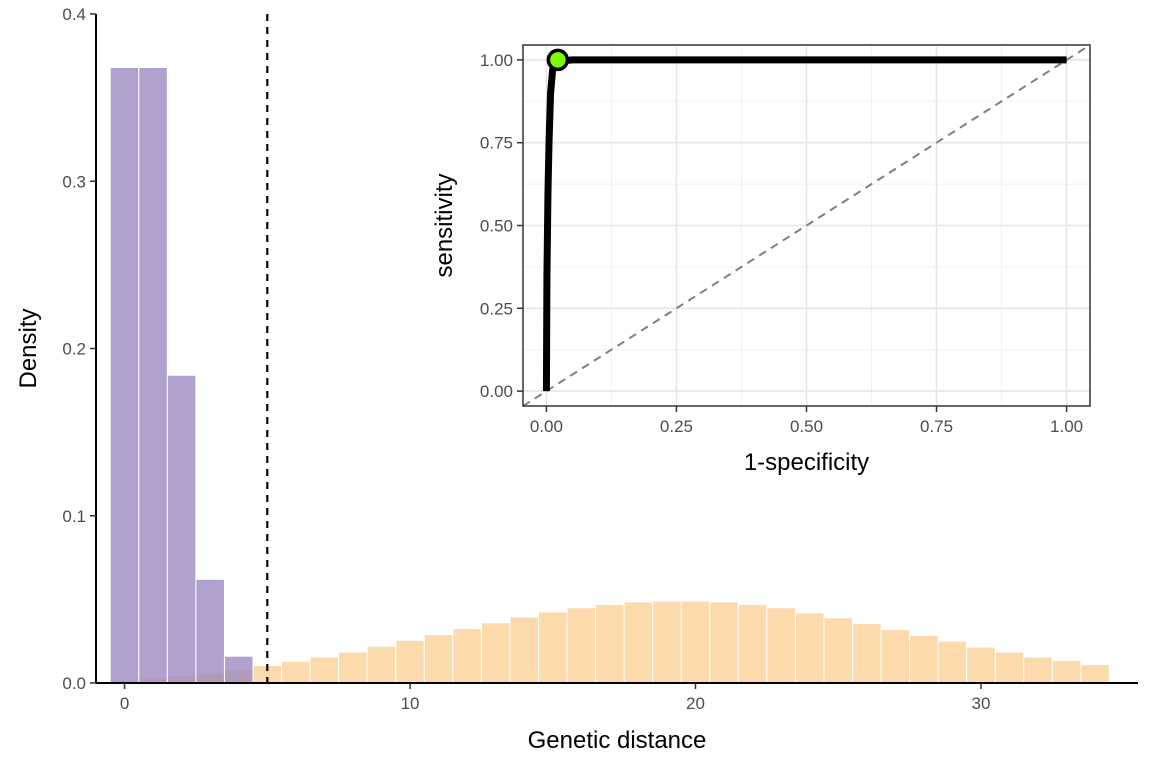  I want to click on roc-optimal-point, so click(558, 60).